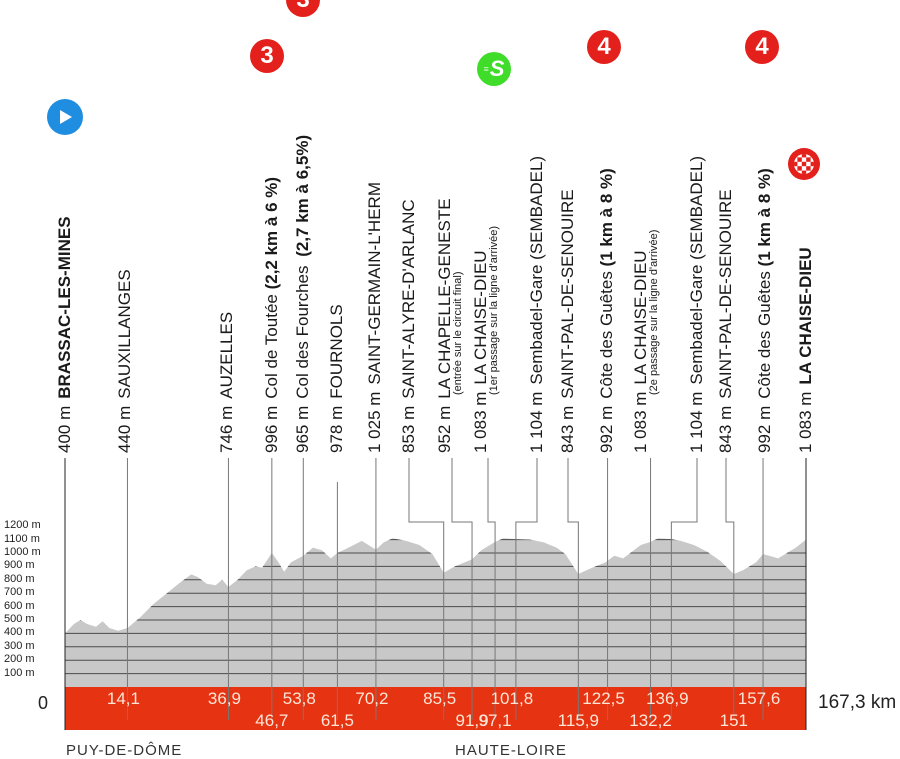  What do you see at coordinates (494, 69) in the screenshot?
I see `sprint-icon: ≡ S` at bounding box center [494, 69].